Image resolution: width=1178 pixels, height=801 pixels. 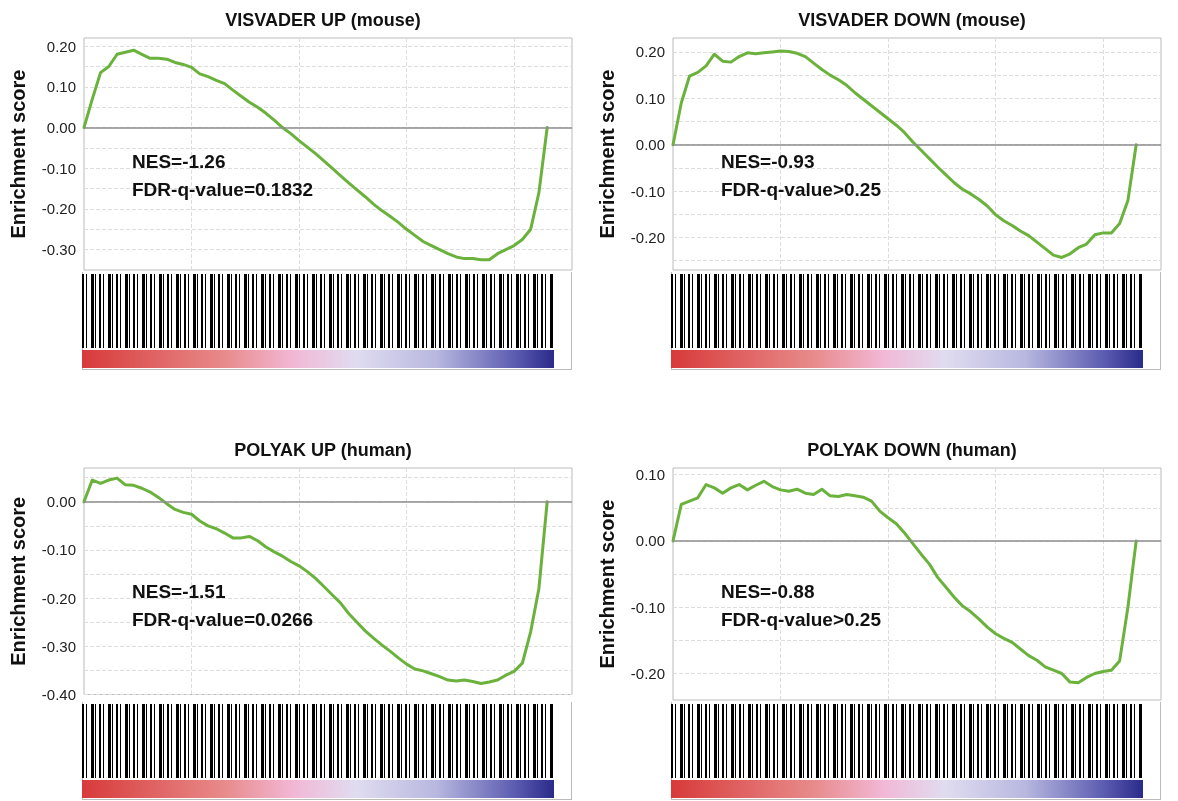 I want to click on chart-title: POLYAK UP (human), so click(x=323, y=450).